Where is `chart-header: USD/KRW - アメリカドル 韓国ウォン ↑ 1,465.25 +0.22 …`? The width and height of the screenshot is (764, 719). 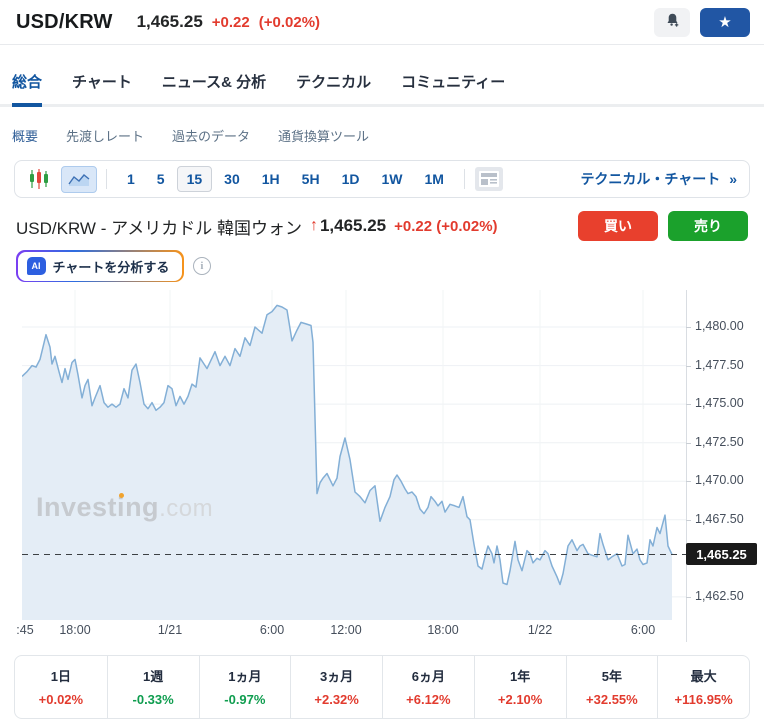 chart-header: USD/KRW - アメリカドル 韓国ウォン ↑ 1,465.25 +0.22 … is located at coordinates (382, 219).